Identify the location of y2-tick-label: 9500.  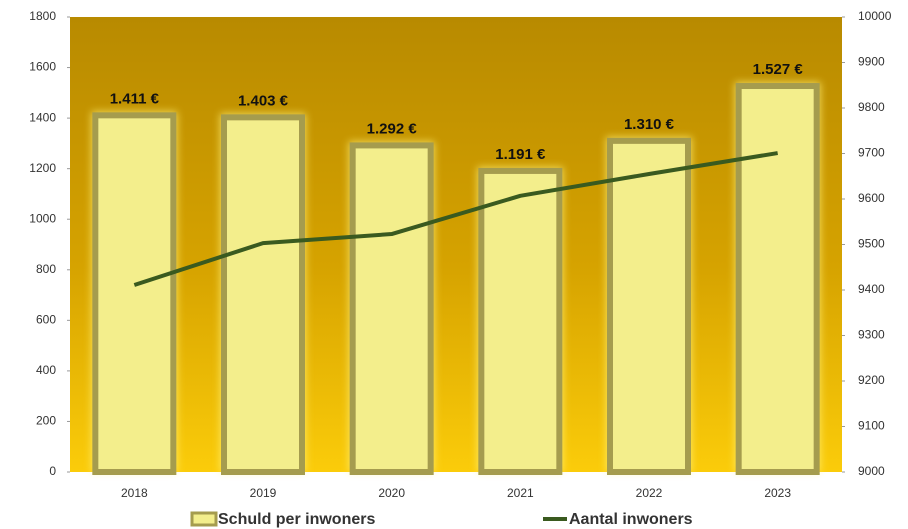
(871, 244).